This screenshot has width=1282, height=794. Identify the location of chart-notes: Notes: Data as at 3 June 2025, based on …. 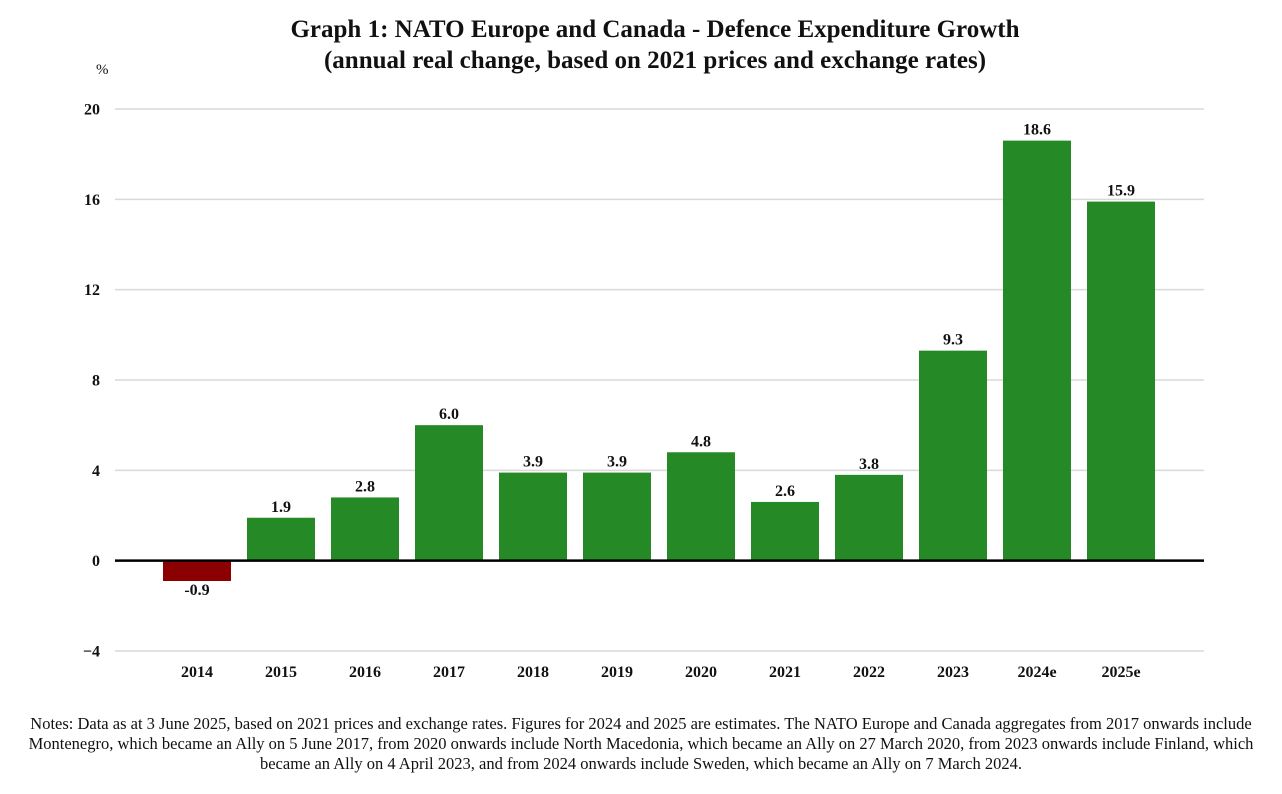
(641, 743).